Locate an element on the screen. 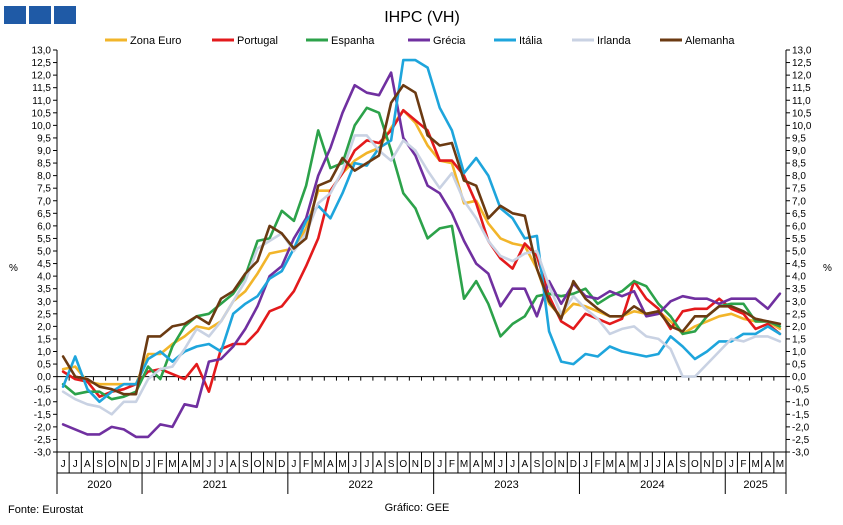 This screenshot has width=843, height=525. gee-logo is located at coordinates (40, 16).